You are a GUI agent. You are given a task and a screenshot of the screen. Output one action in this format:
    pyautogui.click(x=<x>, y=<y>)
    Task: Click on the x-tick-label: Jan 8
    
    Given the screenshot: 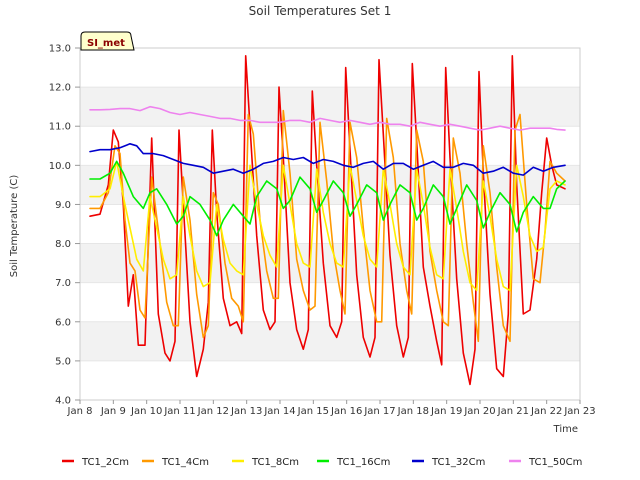 What is the action you would take?
    pyautogui.click(x=80, y=411)
    